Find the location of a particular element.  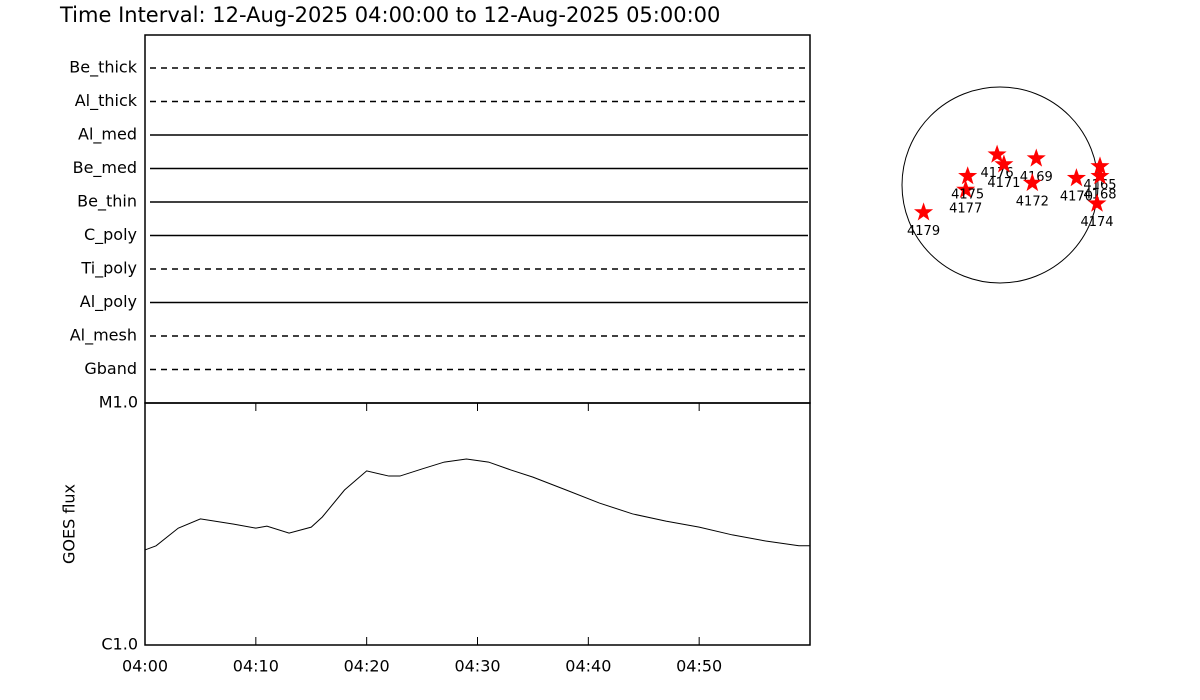

x-tick-label: 04:20 is located at coordinates (367, 666).